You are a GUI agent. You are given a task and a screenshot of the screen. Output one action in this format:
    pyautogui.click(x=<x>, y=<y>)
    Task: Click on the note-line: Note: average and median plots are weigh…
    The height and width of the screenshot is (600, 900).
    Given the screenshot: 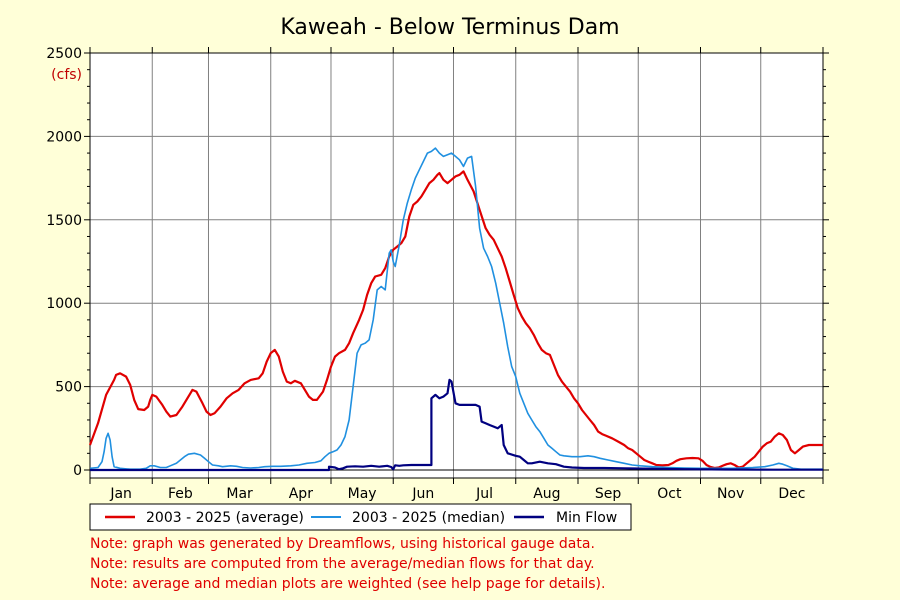 What is the action you would take?
    pyautogui.click(x=348, y=584)
    